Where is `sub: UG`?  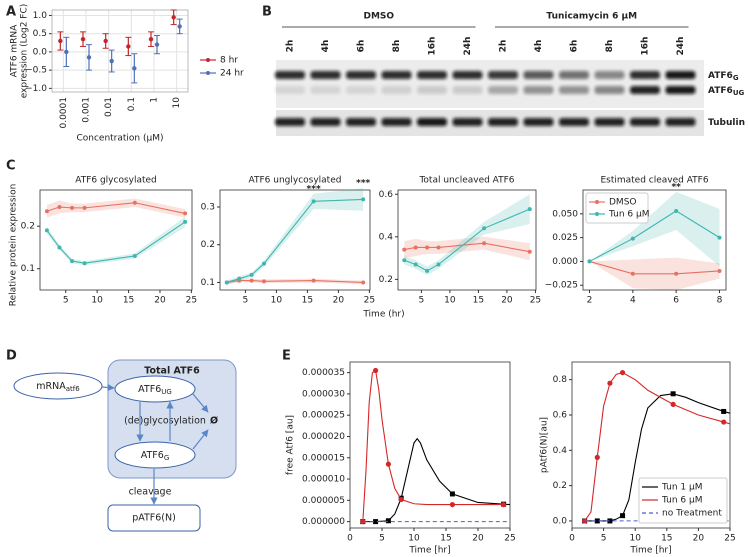
sub: UG is located at coordinates (739, 93).